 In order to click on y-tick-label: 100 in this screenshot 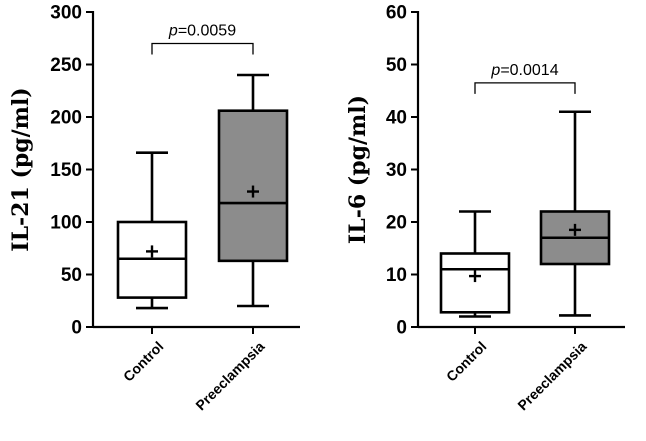, I will do `click(66, 223)`.